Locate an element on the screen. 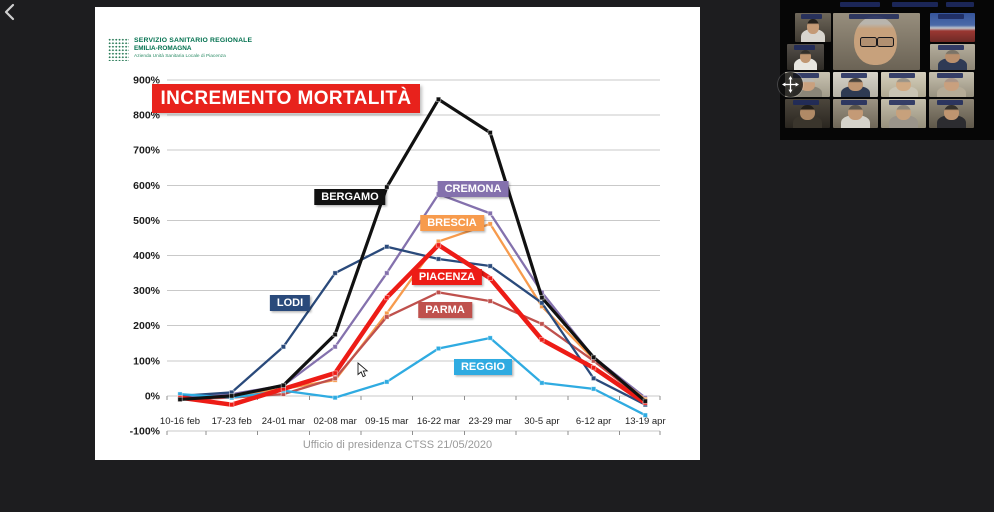  svg-text: 24-01 mar is located at coordinates (283, 421).